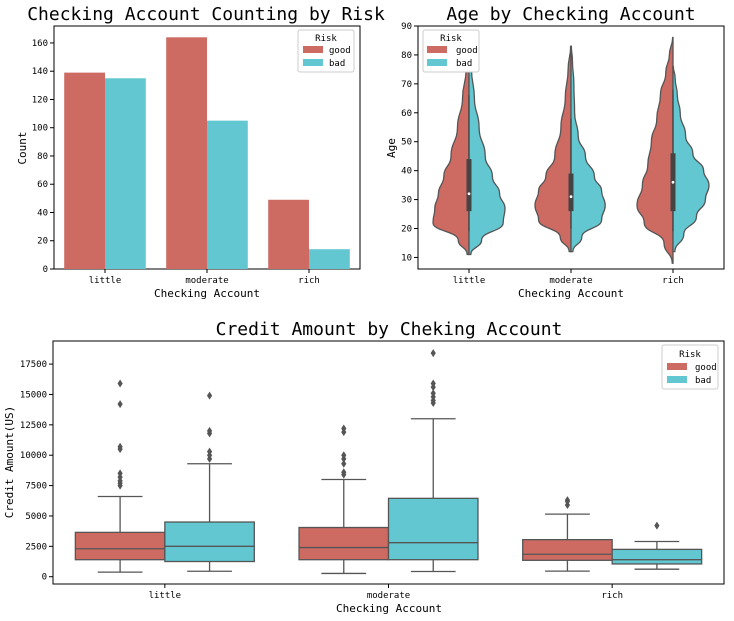 Image resolution: width=734 pixels, height=621 pixels. Describe the element at coordinates (84, 170) in the screenshot. I see `bar-good-little` at that location.